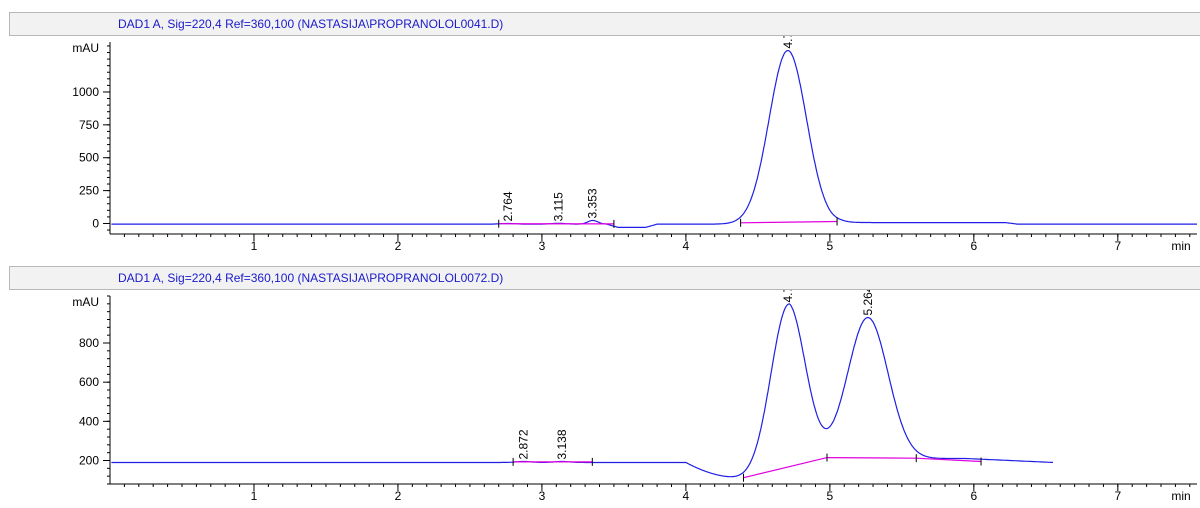 This screenshot has width=1200, height=508. Describe the element at coordinates (593, 203) in the screenshot. I see `peak-label: 3.353` at that location.